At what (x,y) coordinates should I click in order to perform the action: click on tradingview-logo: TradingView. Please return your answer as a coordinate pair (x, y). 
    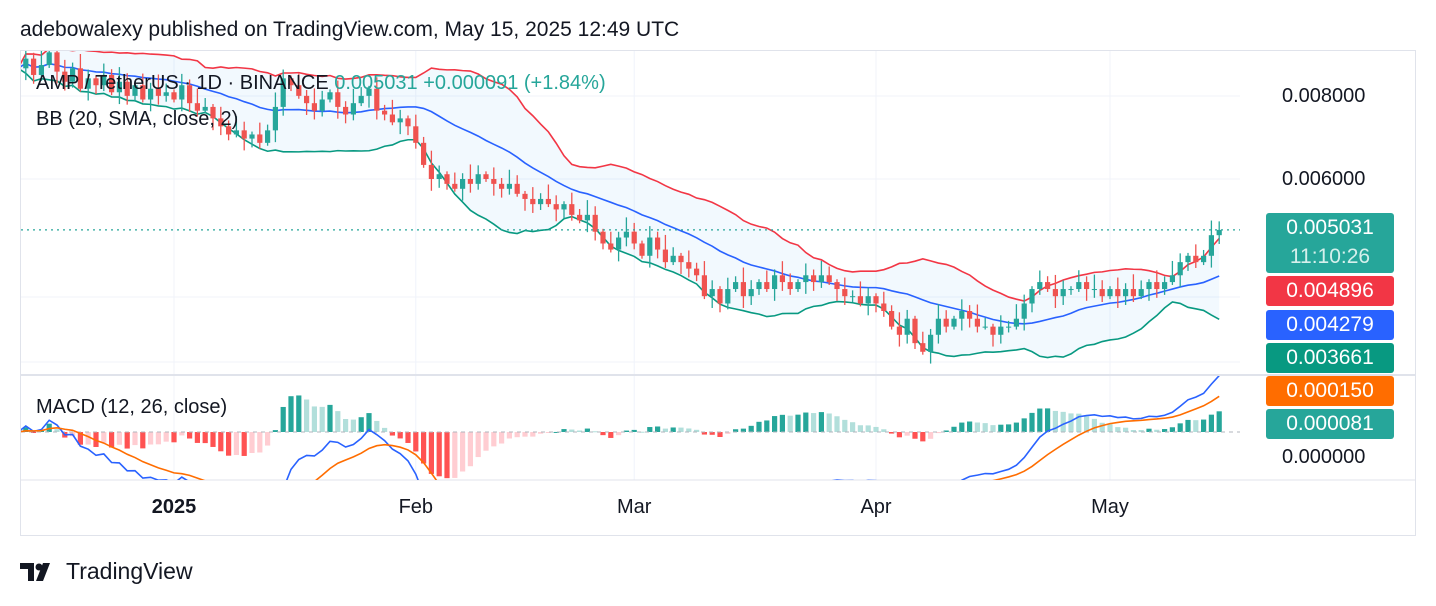
    Looking at the image, I should click on (106, 571).